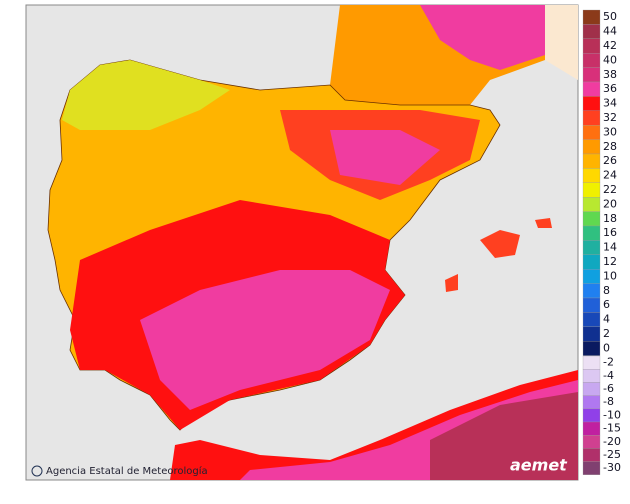 The image size is (630, 504). What do you see at coordinates (606, 333) in the screenshot?
I see `legend-label: 2` at bounding box center [606, 333].